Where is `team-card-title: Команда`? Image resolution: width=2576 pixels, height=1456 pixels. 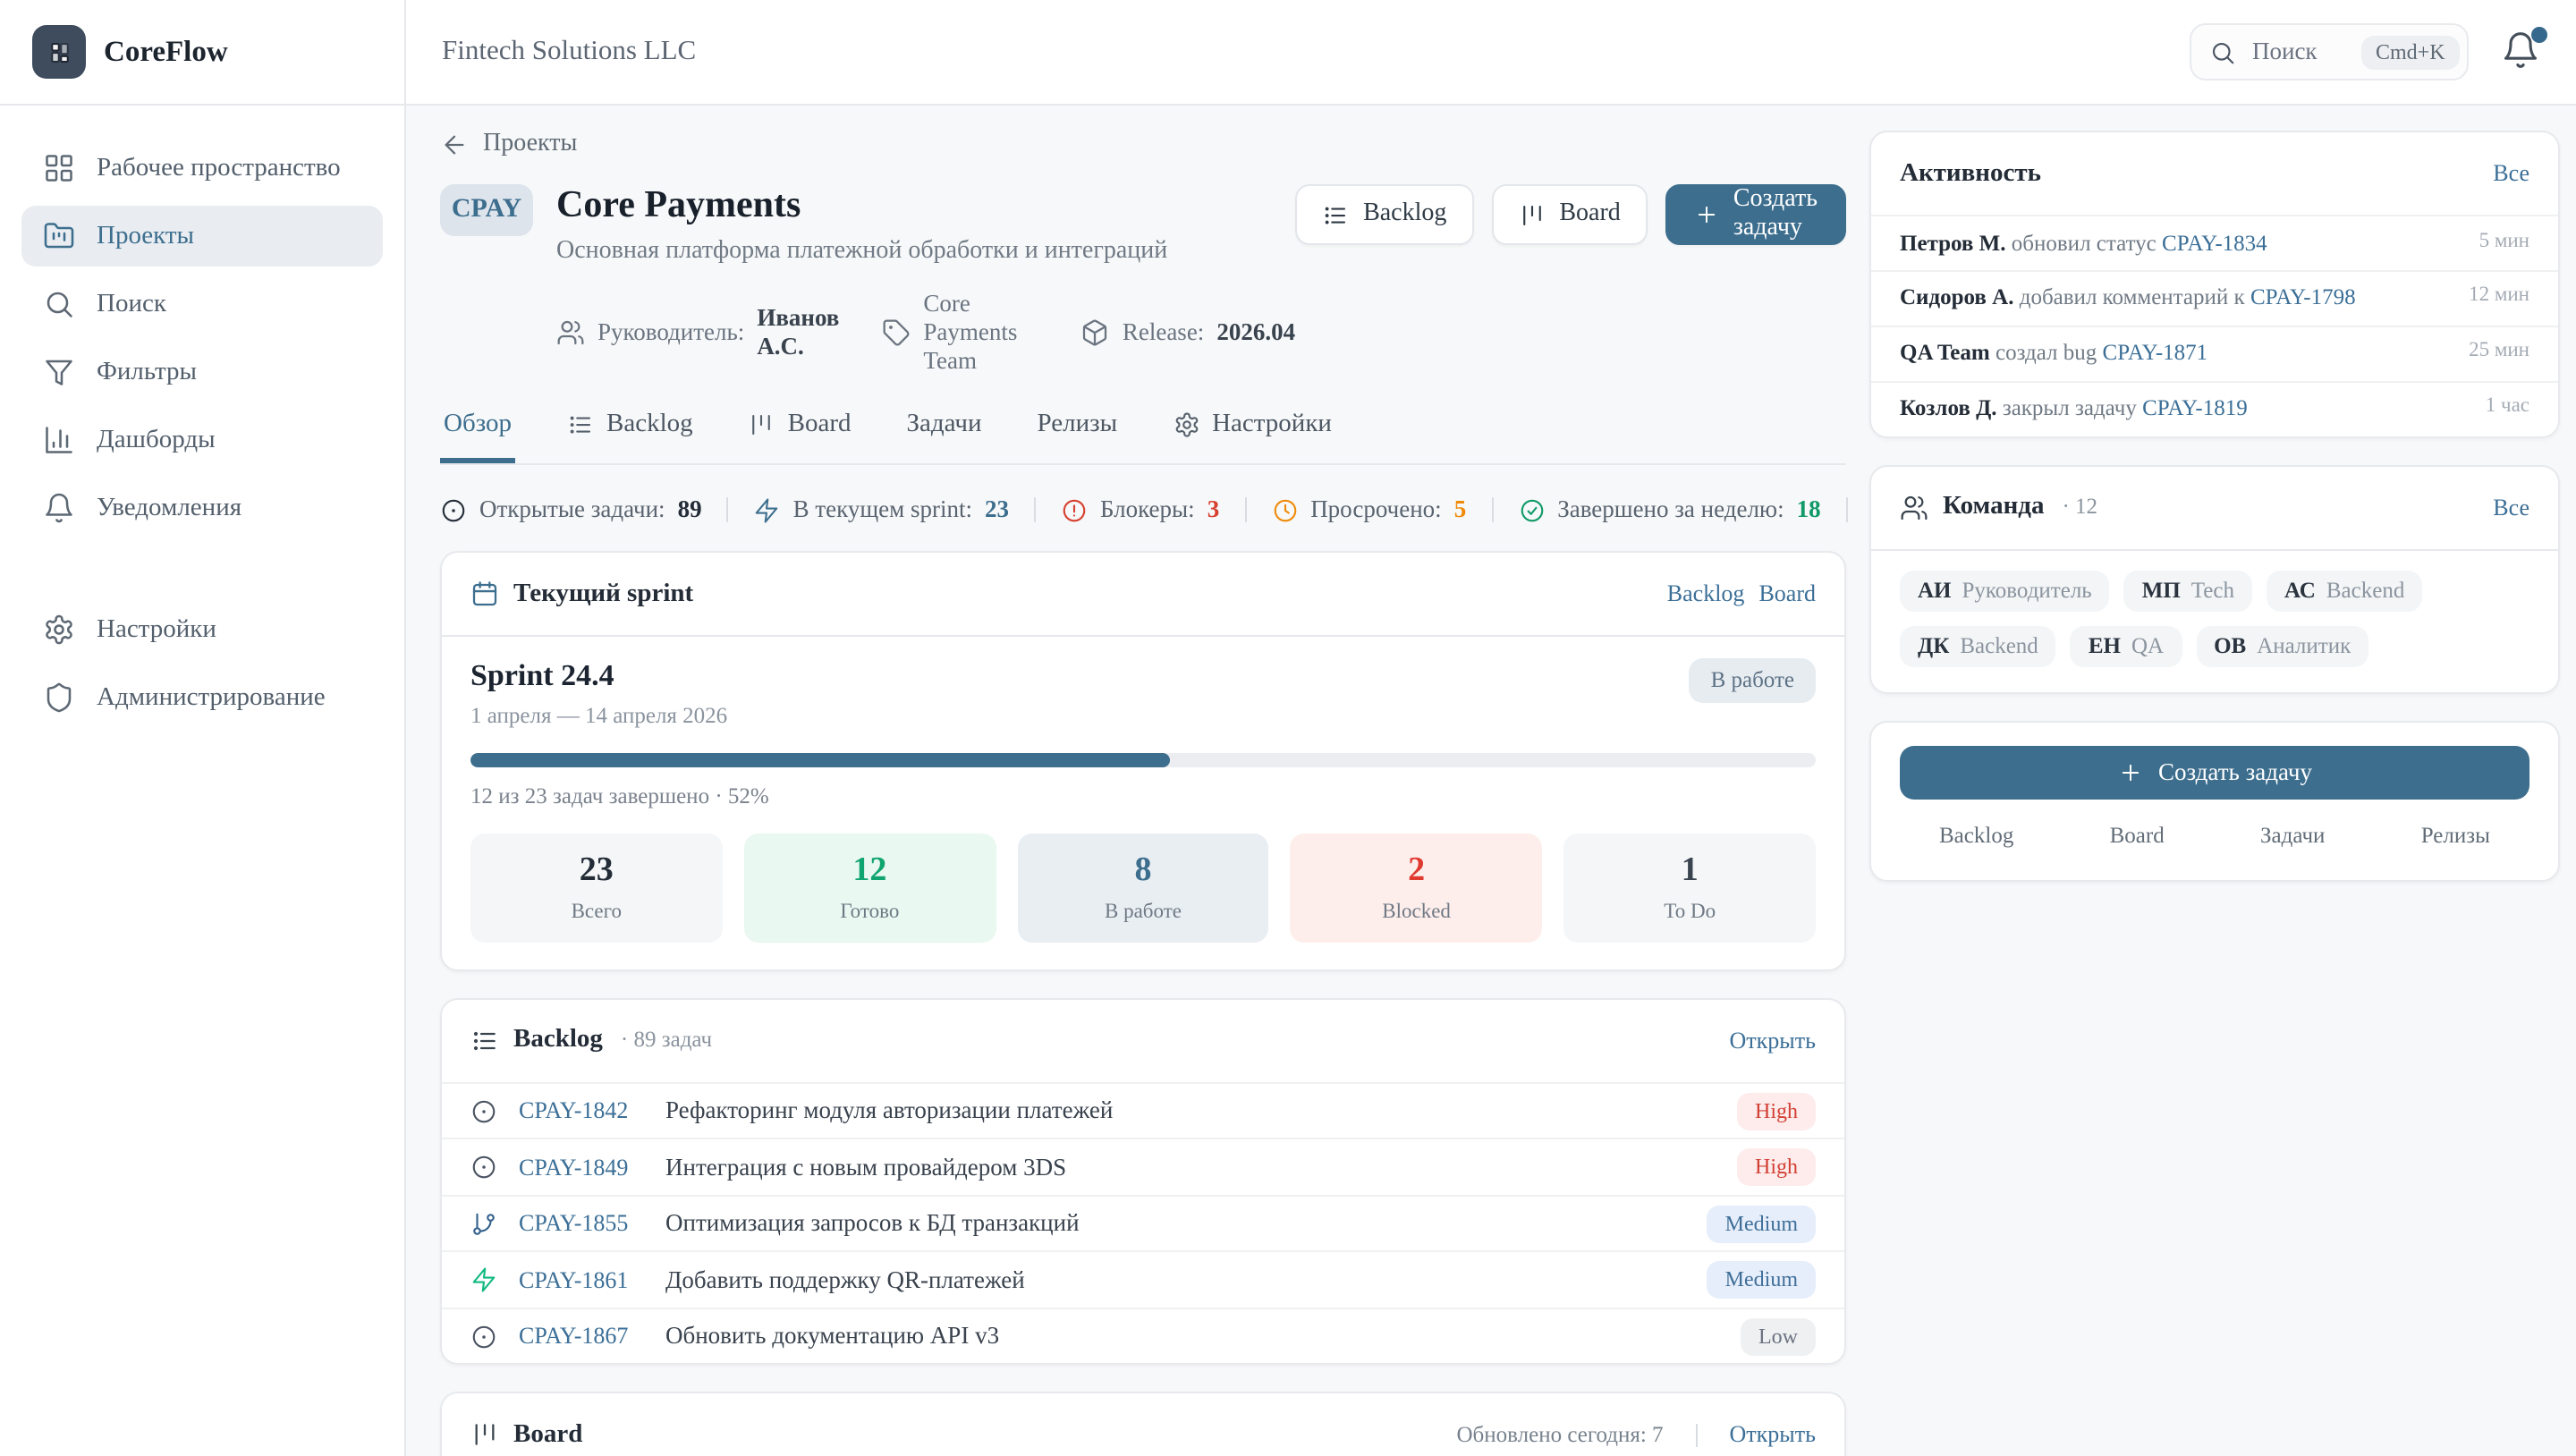
team-card-title: Команда is located at coordinates (1994, 506).